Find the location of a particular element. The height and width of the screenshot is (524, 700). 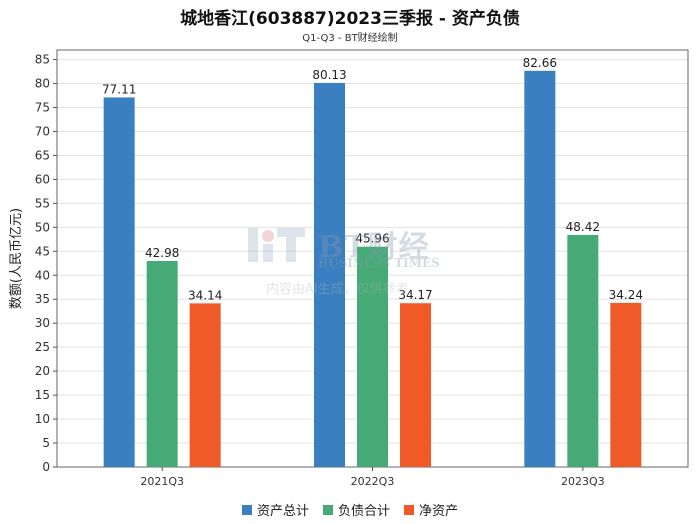

y-tick-label: 20 is located at coordinates (42, 371).